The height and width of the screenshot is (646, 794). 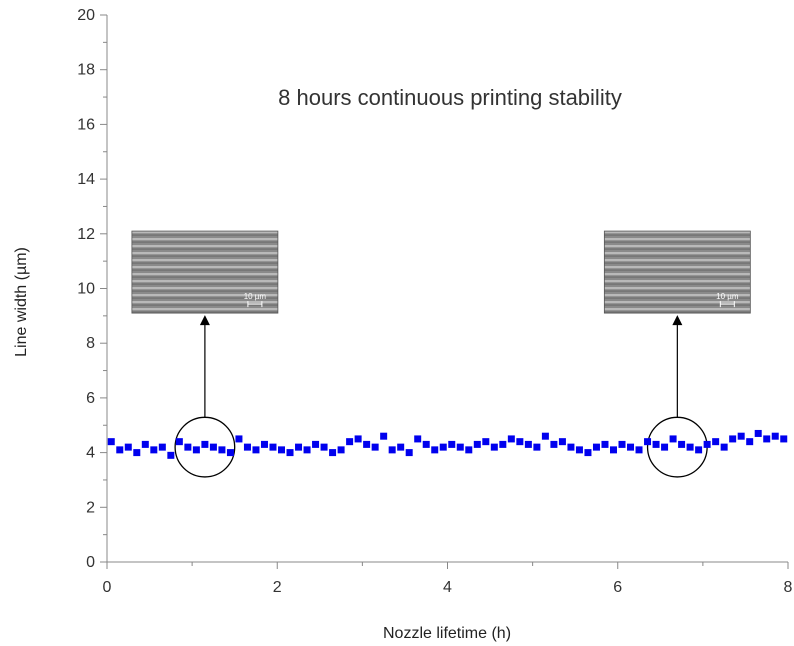 What do you see at coordinates (107, 587) in the screenshot?
I see `x-tick-label: 0` at bounding box center [107, 587].